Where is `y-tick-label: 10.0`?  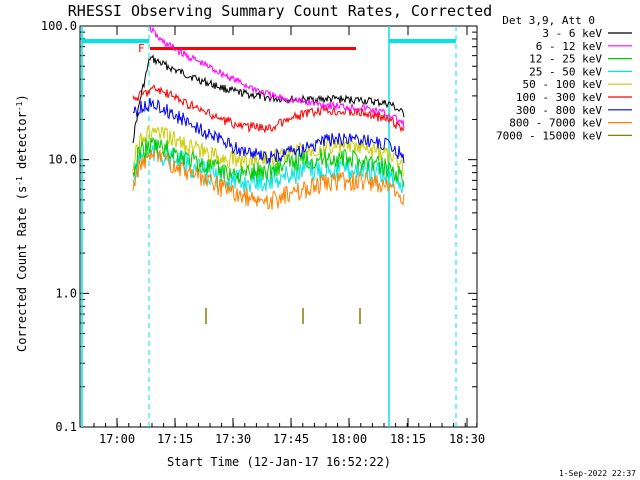
y-tick-label: 10.0 is located at coordinates (62, 160).